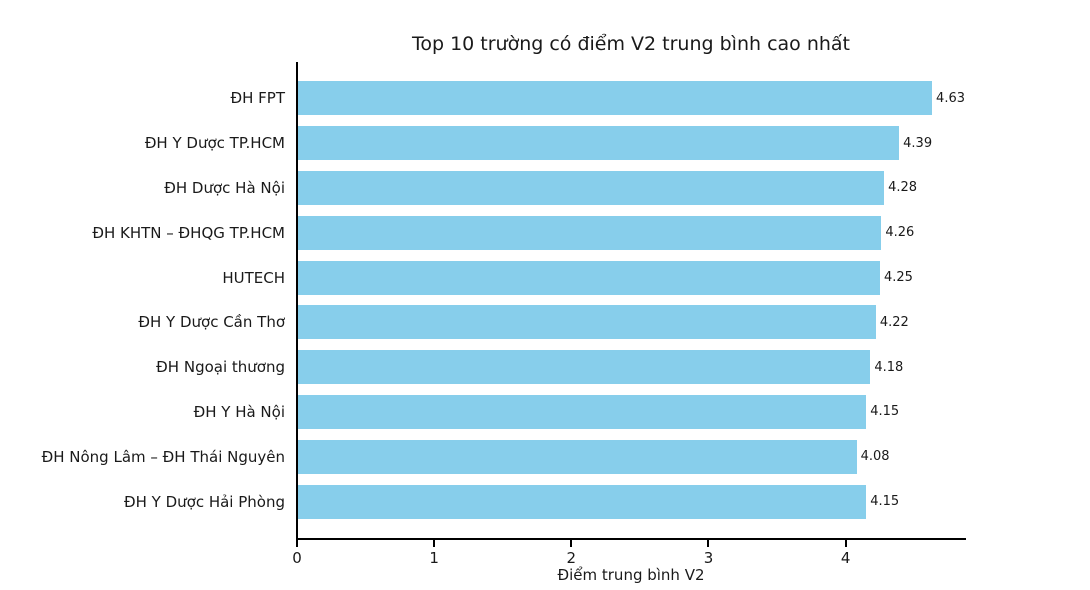  I want to click on x-axis-ticks: 0 1 2 3 4, so click(628, 558).